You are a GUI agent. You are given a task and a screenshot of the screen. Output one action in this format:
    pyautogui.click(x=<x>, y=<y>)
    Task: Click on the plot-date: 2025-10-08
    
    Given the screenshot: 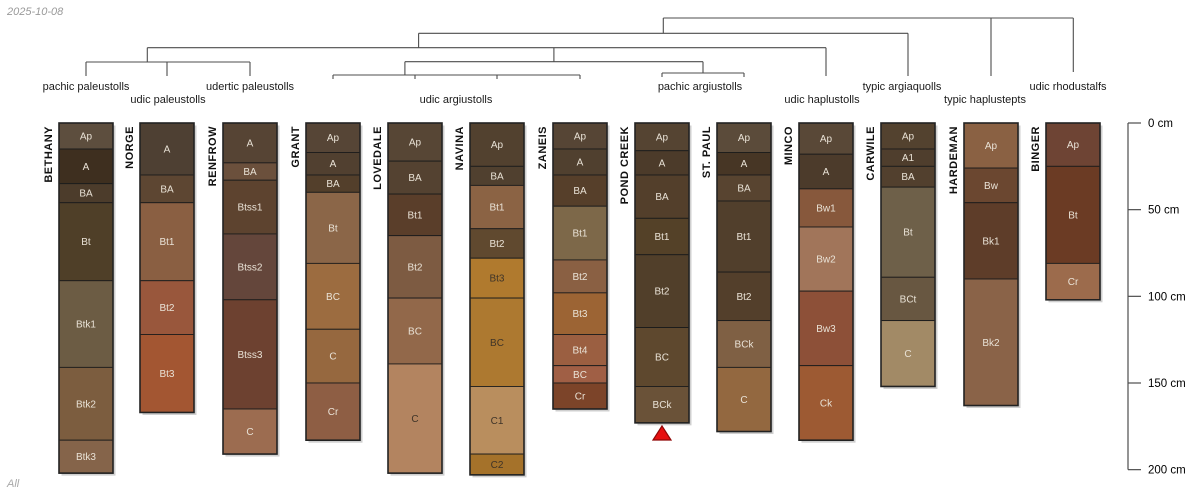 What is the action you would take?
    pyautogui.click(x=35, y=12)
    